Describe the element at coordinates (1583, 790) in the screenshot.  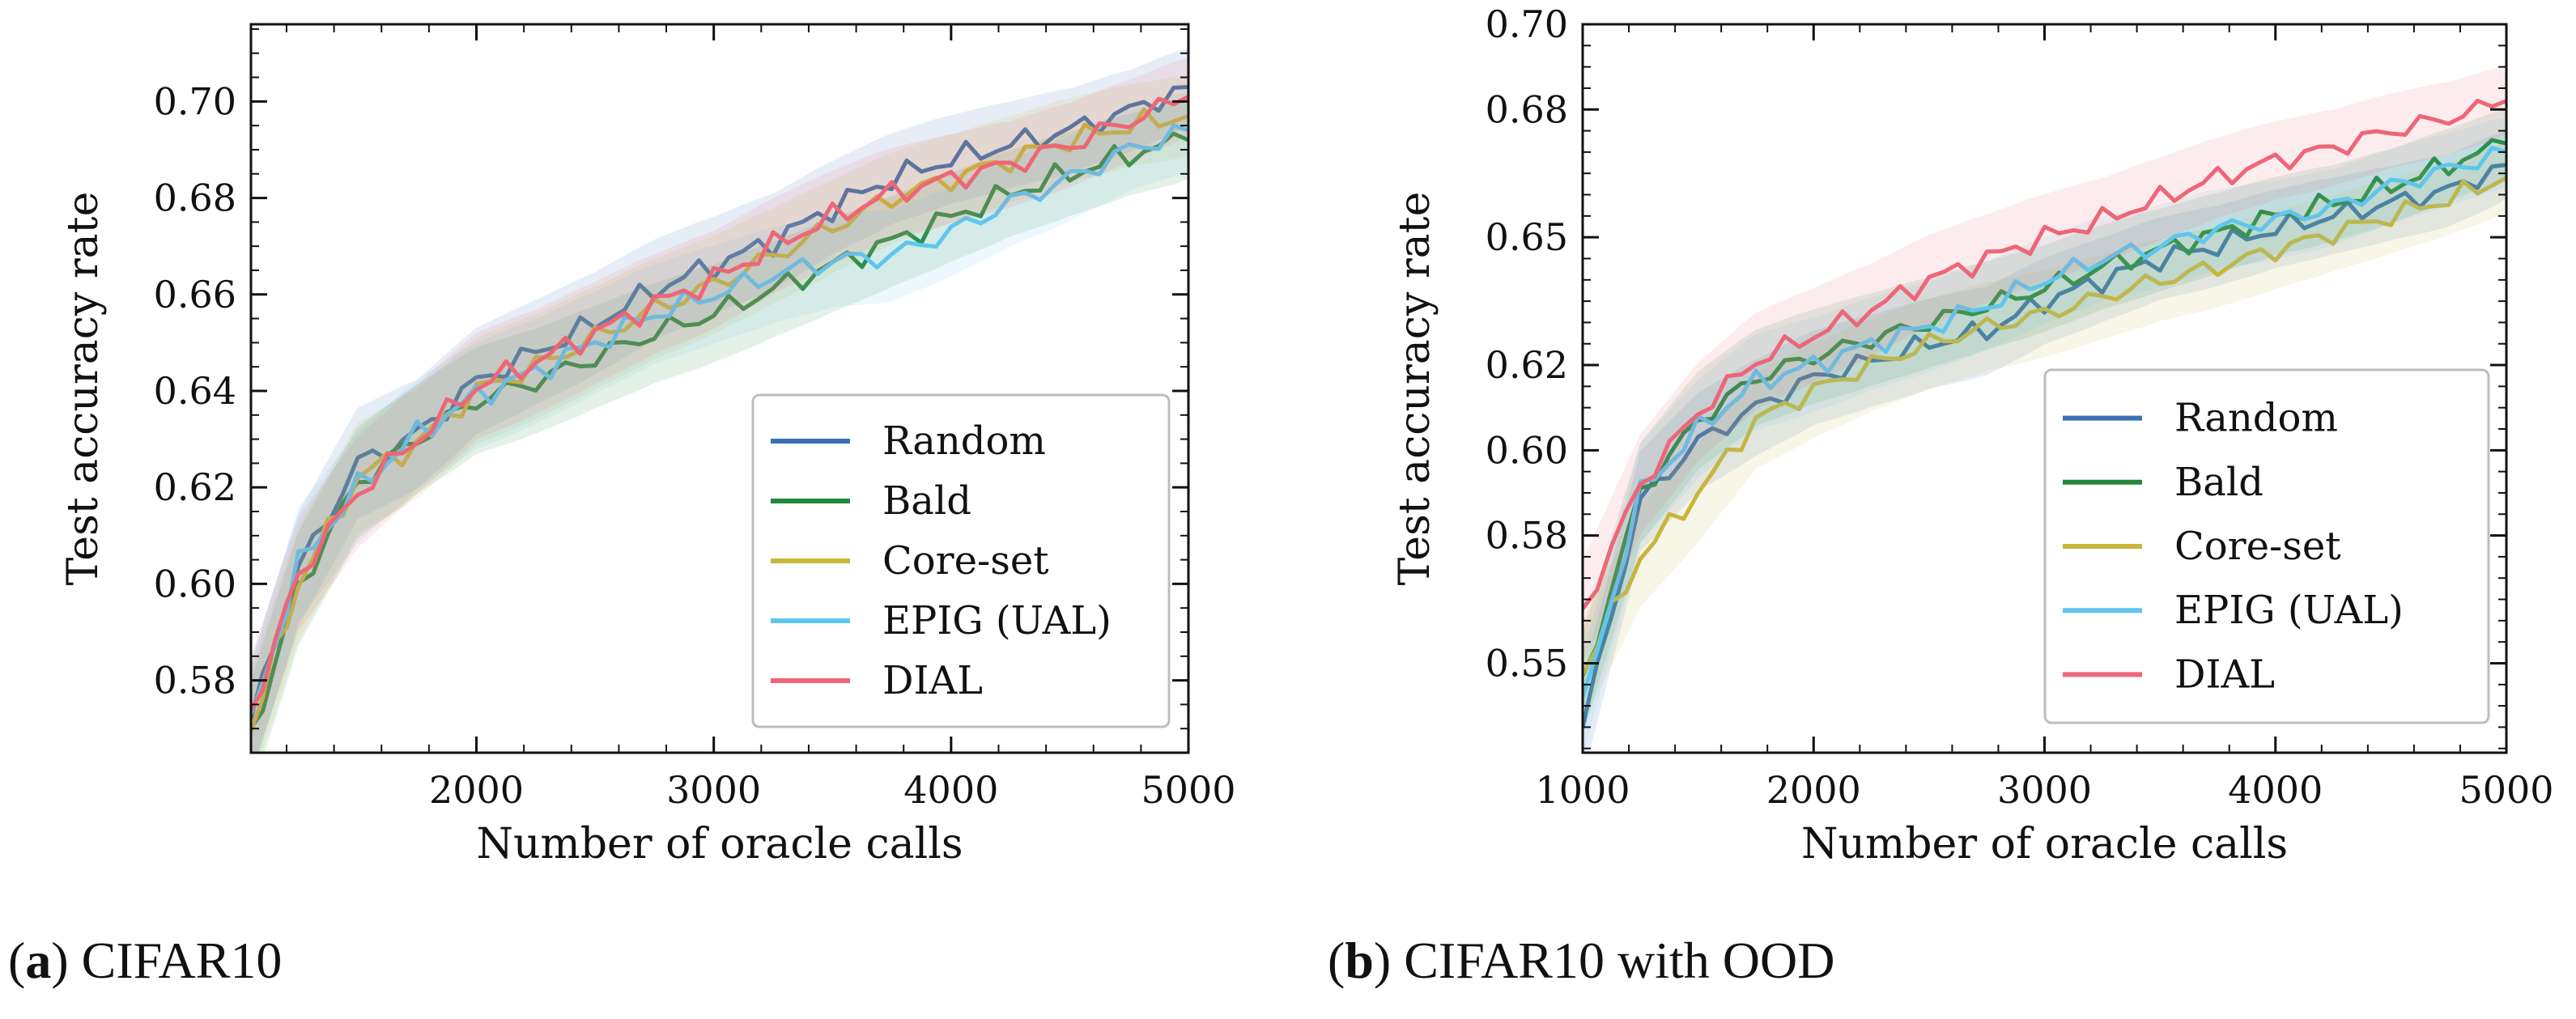
I see `x-tick-label: 1000` at that location.